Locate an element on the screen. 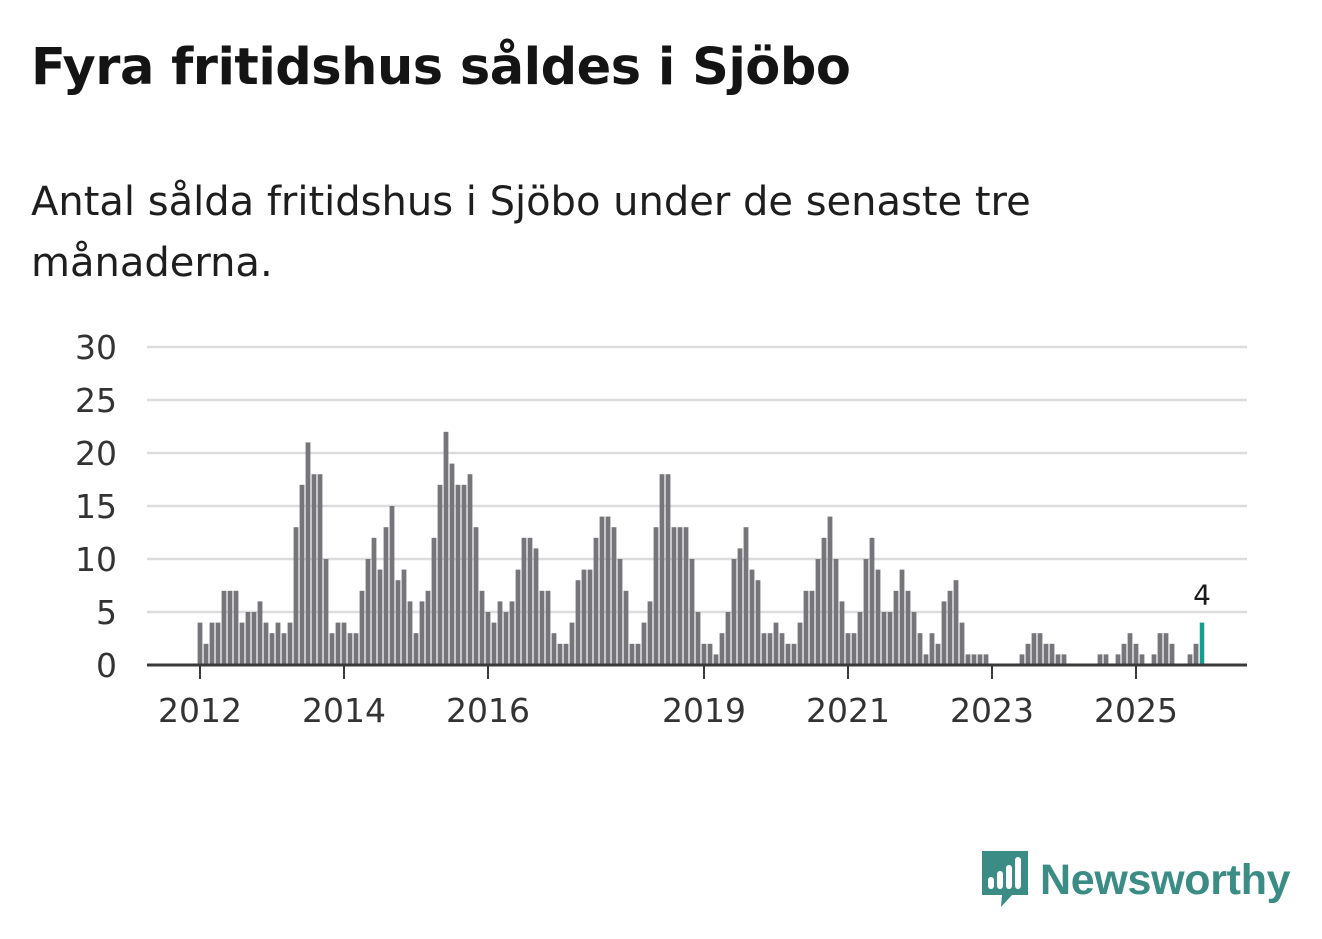 This screenshot has width=1322, height=939. brand-logo: Newsworthy is located at coordinates (1135, 880).